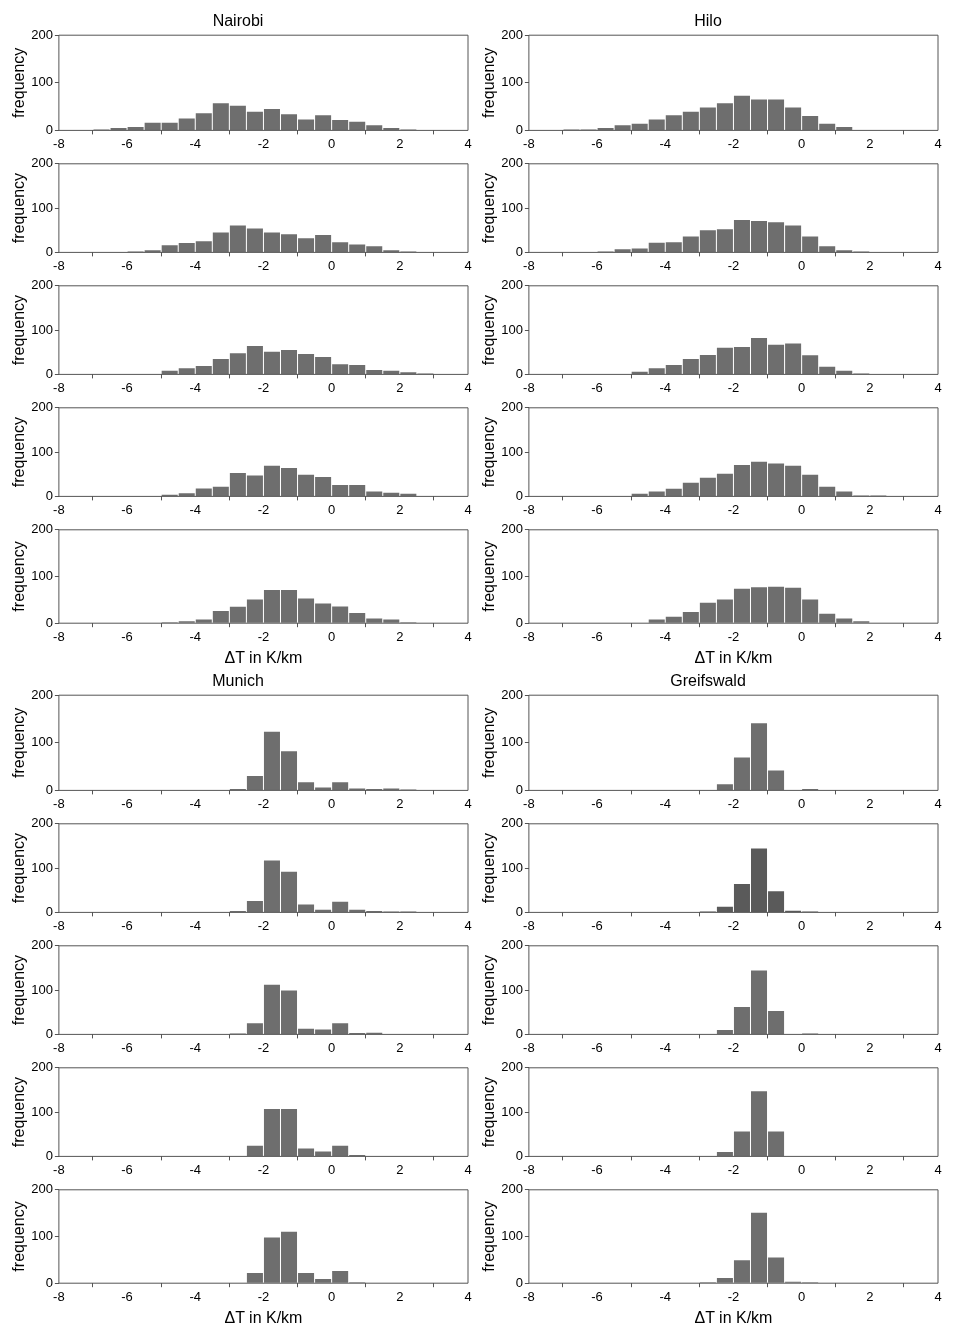 This screenshot has height=1336, width=955. I want to click on chart-title: Hilo, so click(708, 21).